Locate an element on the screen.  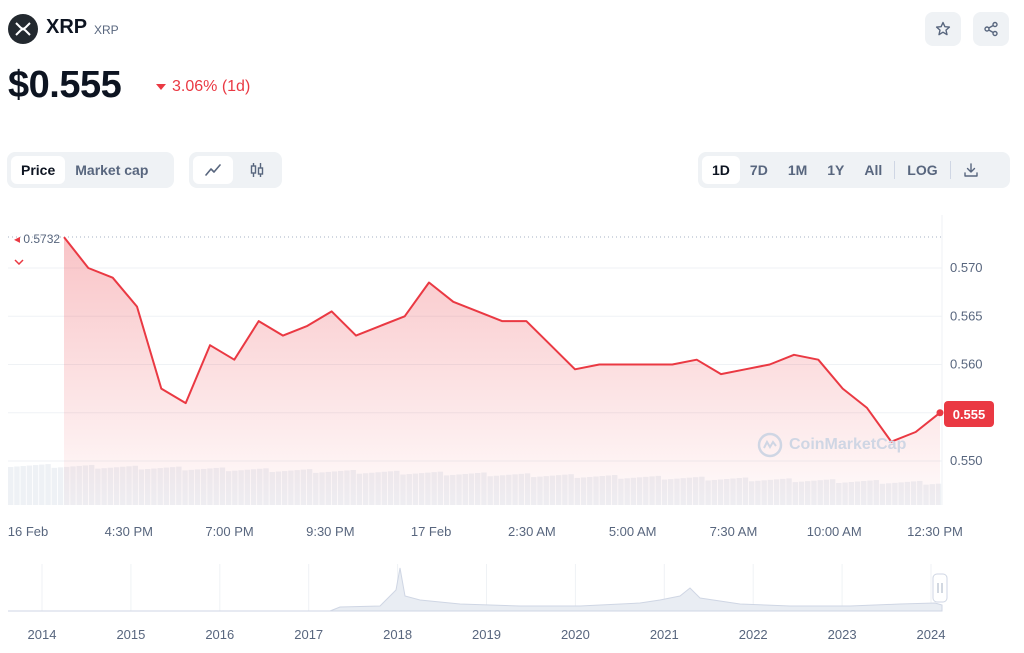
line-chart-icon is located at coordinates (213, 170).